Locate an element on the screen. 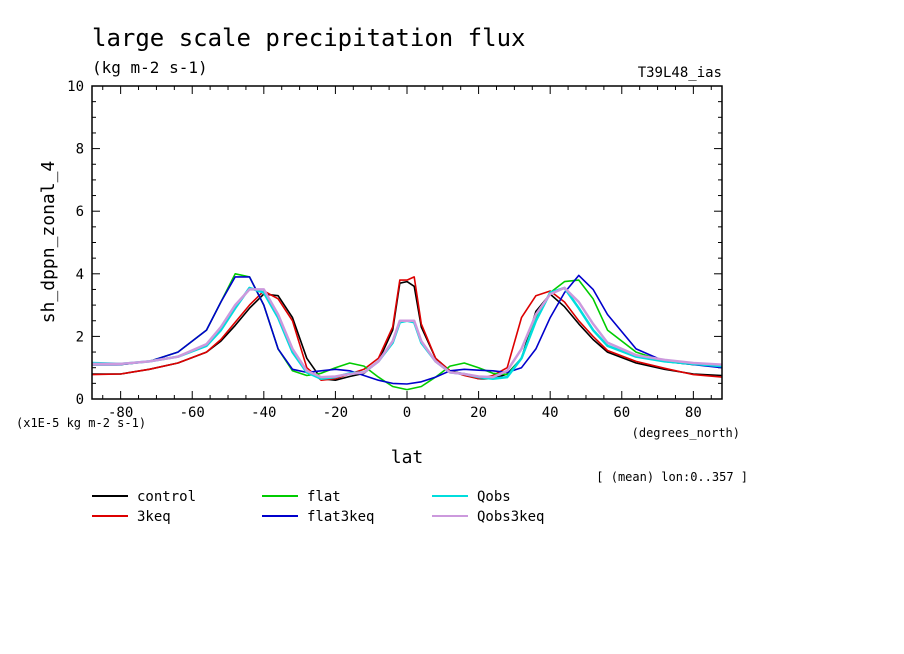 Image resolution: width=904 pixels, height=654 pixels. y-tick-label: 0 is located at coordinates (80, 400).